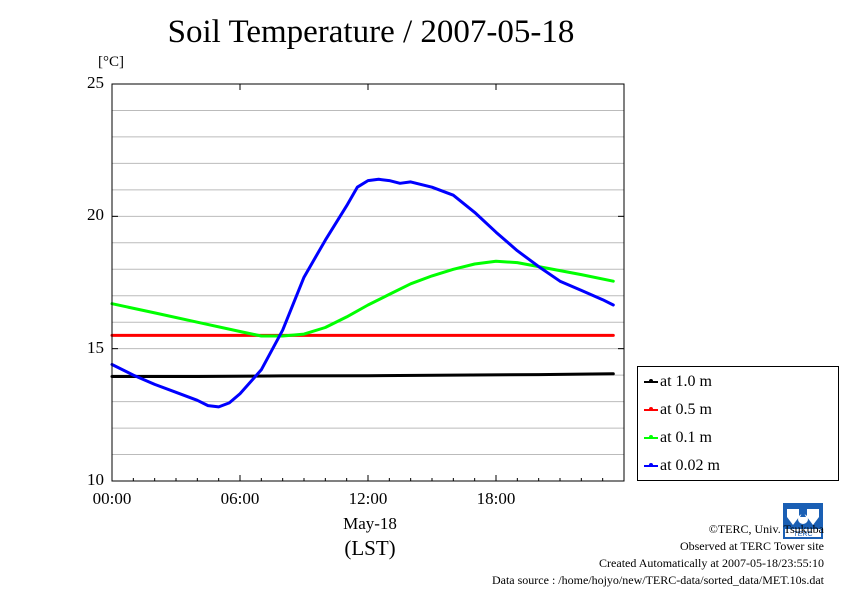 The height and width of the screenshot is (595, 842). What do you see at coordinates (362, 298) in the screenshot?
I see `series-line-at-0-1-m` at bounding box center [362, 298].